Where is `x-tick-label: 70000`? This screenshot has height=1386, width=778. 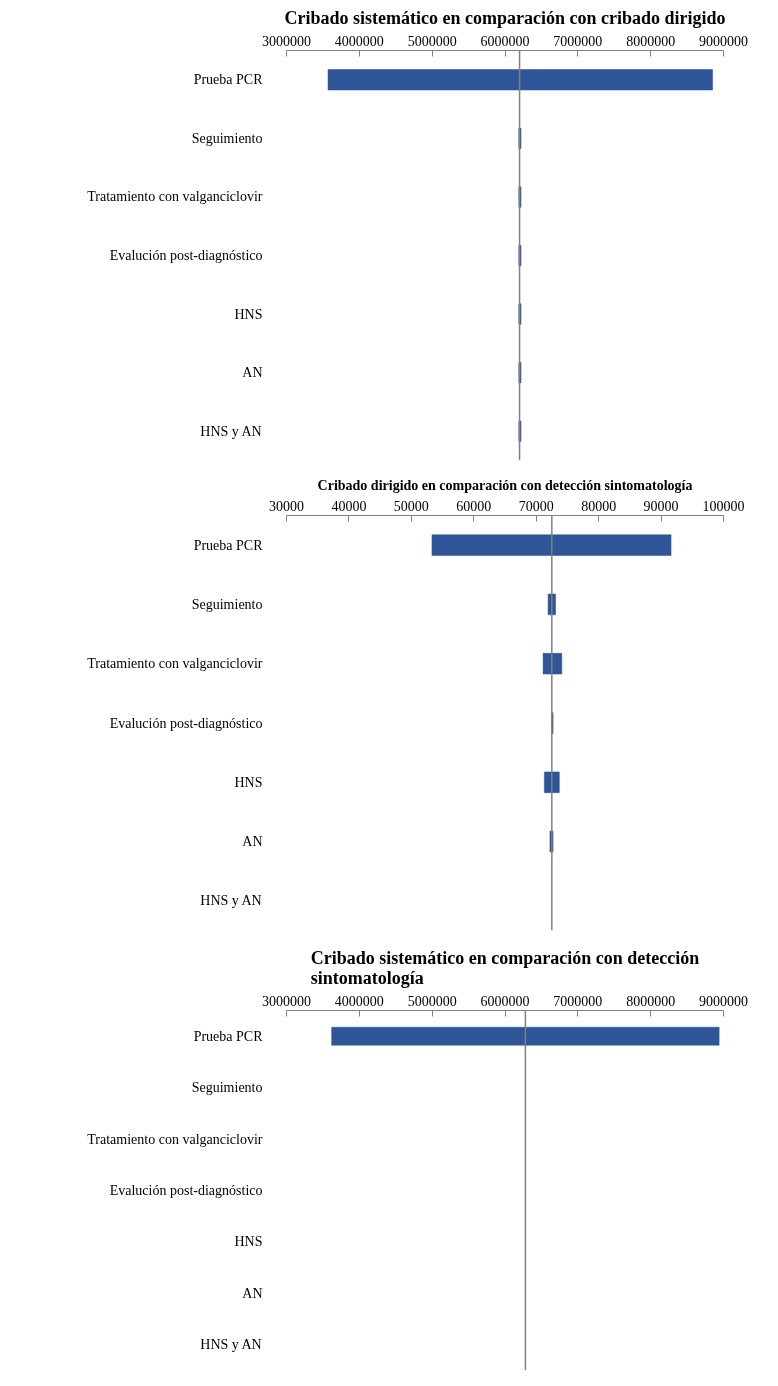 x-tick-label: 70000 is located at coordinates (536, 506).